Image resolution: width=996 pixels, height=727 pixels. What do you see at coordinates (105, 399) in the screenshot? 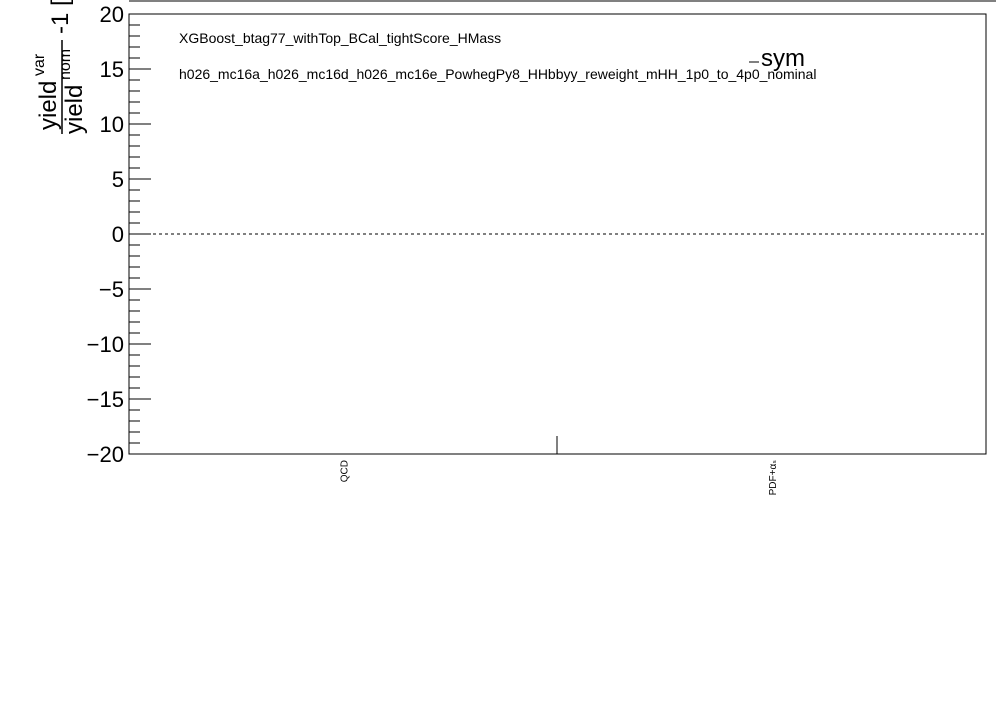
I see `y-tick-label: −15` at bounding box center [105, 399].